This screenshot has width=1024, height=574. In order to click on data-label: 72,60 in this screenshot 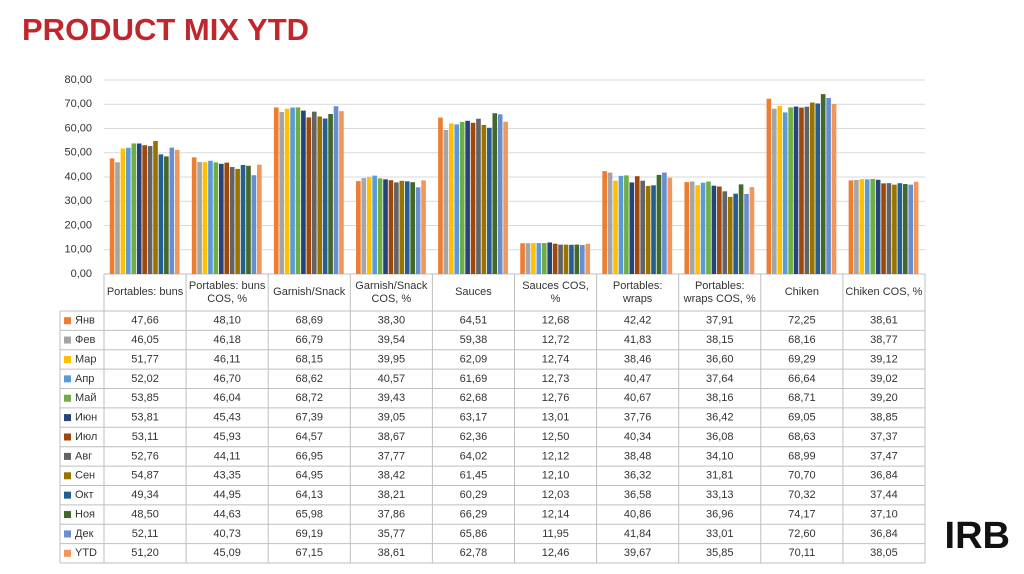, I will do `click(802, 534)`.